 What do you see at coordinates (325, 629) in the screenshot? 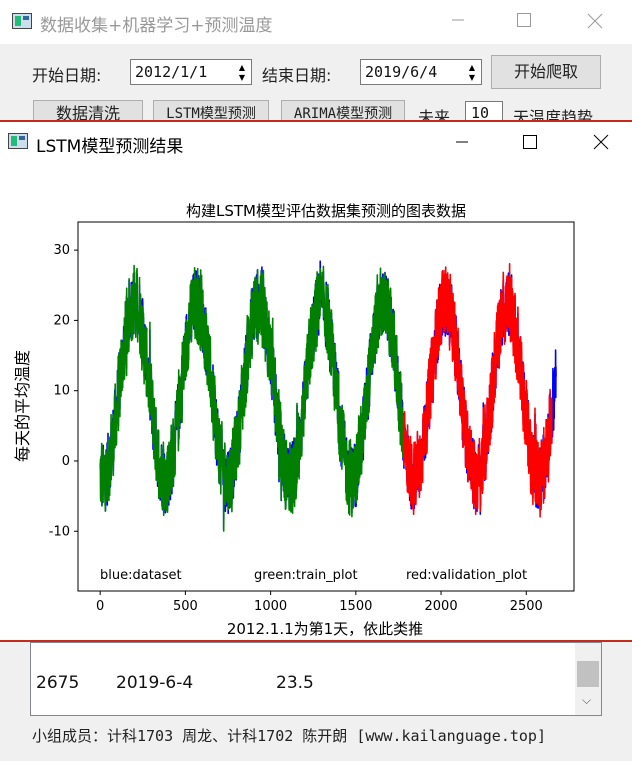
I see `x-axis-label: 2012.1.1为第1天，依此类推` at bounding box center [325, 629].